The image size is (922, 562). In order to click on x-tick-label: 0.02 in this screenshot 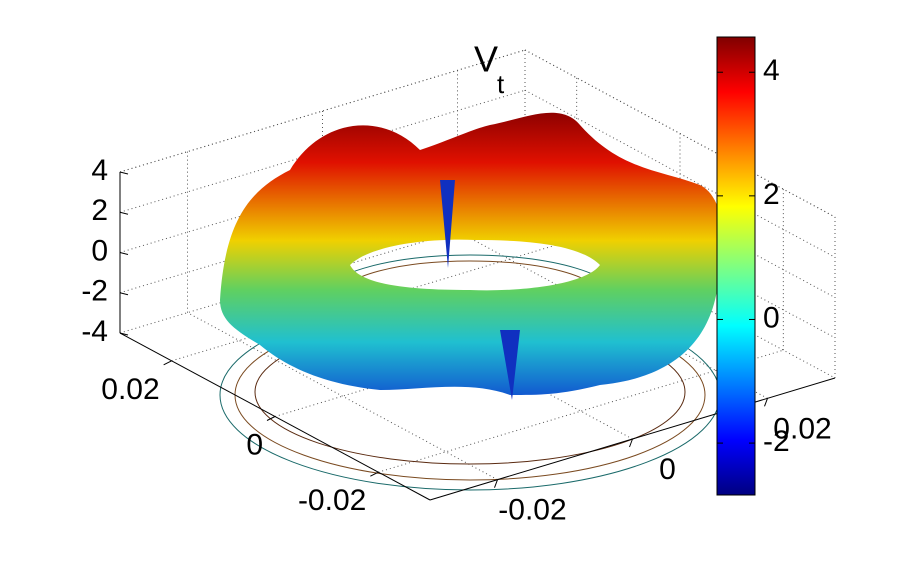, I will do `click(802, 428)`.